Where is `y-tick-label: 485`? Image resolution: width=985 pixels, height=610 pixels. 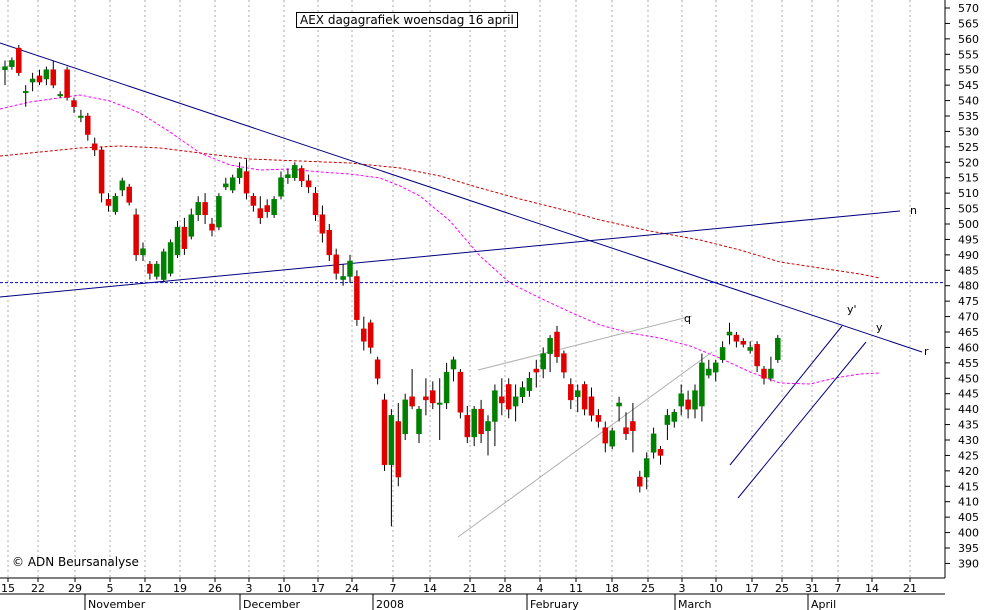 y-tick-label: 485 is located at coordinates (968, 270).